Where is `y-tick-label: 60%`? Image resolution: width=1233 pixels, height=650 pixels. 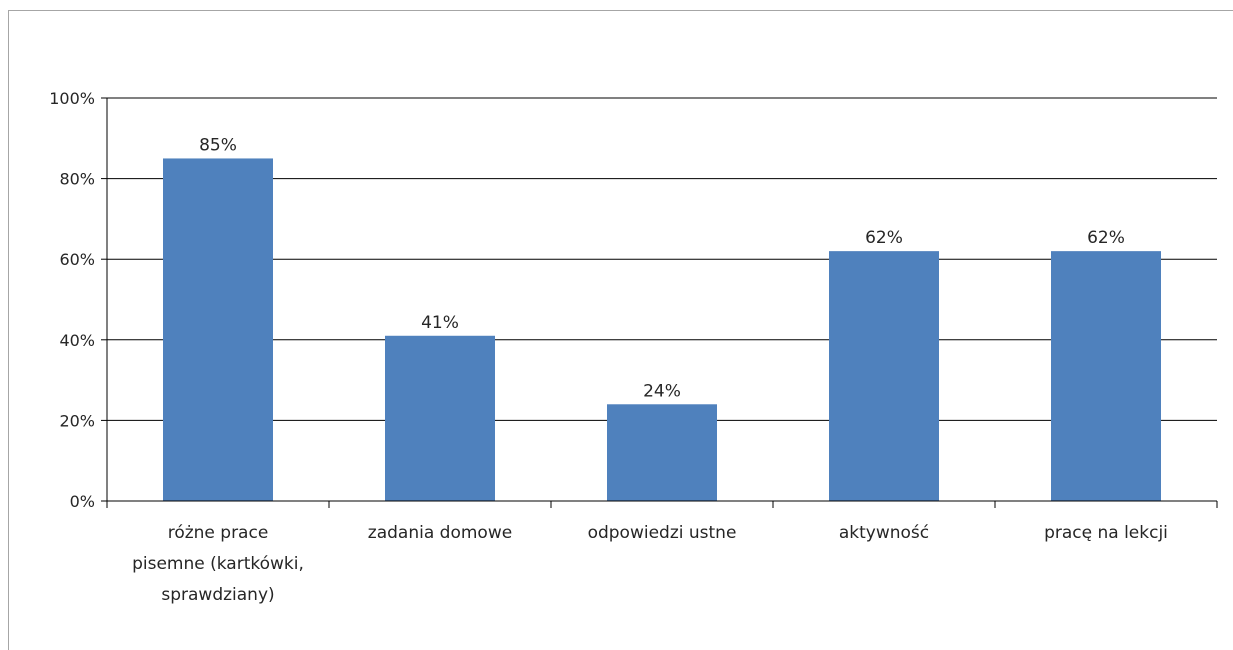
y-tick-label: 60% is located at coordinates (77, 259).